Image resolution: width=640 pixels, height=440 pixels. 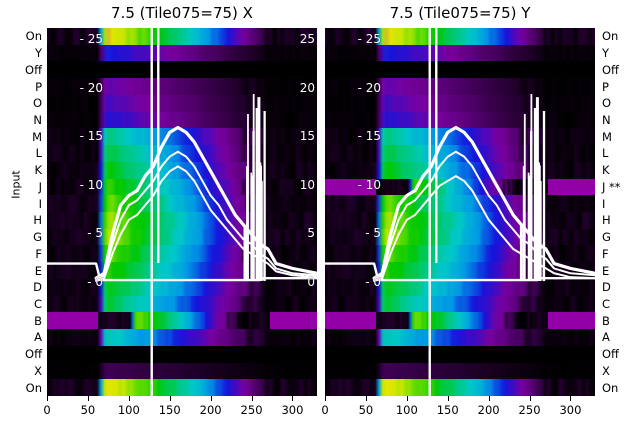 I want to click on row-label-on-21: On, so click(x=33, y=387).